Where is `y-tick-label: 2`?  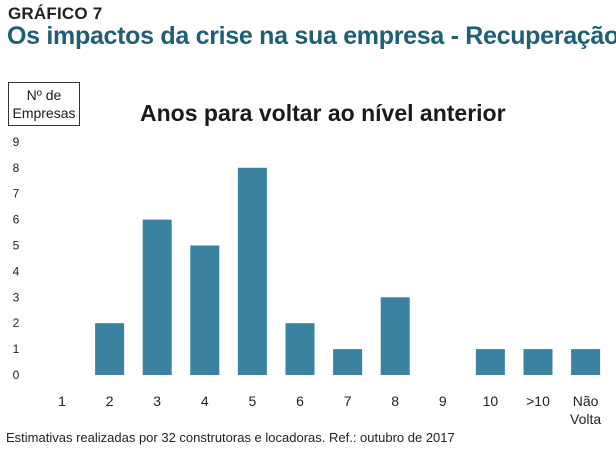 y-tick-label: 2 is located at coordinates (16, 323).